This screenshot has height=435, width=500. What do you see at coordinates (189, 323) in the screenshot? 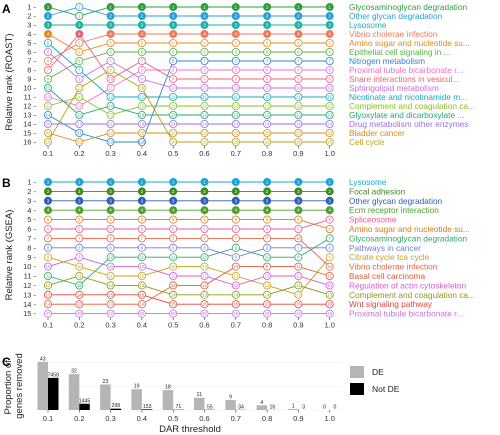
I see `x-ticks-b: 0.1 0.2 0.3 0.4 0.5 0.6 0.7 0.8 0.9 1.0` at bounding box center [189, 323].